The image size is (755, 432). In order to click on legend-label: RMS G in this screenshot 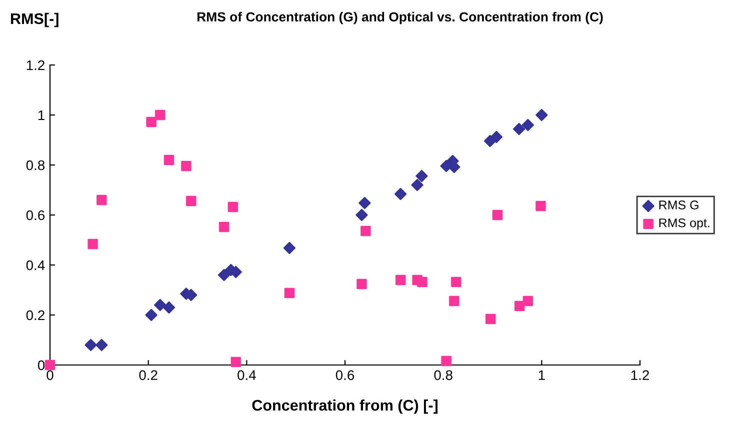, I will do `click(678, 205)`.